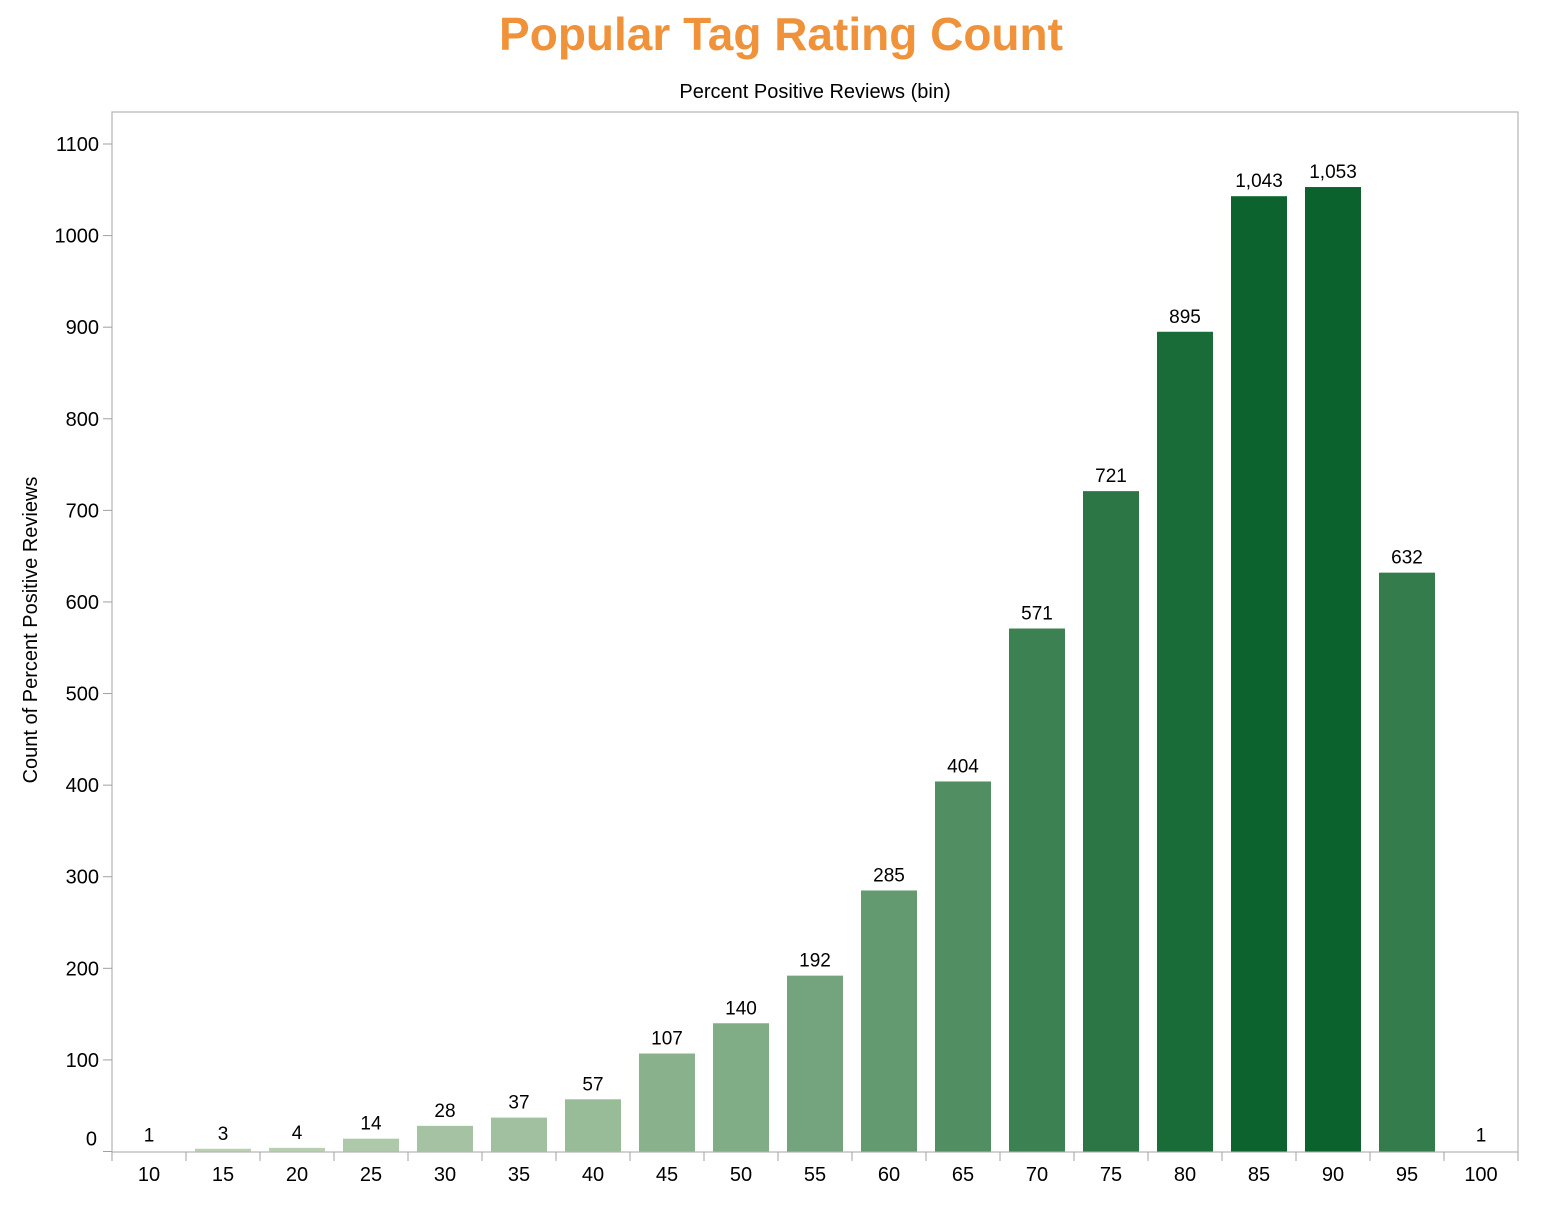  What do you see at coordinates (741, 1008) in the screenshot?
I see `bar-value-label: 140` at bounding box center [741, 1008].